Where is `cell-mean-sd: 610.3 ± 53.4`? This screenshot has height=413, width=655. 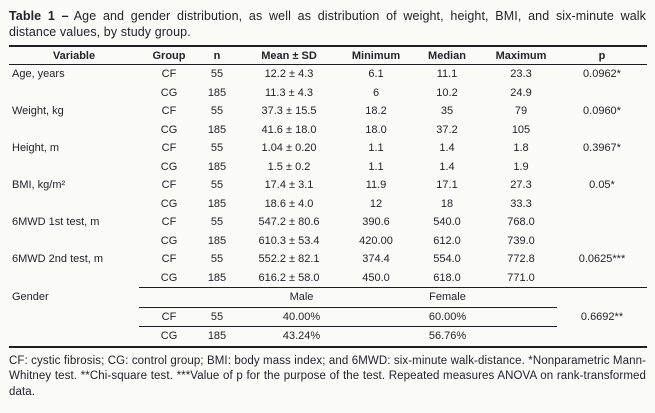 cell-mean-sd: 610.3 ± 53.4 is located at coordinates (289, 240).